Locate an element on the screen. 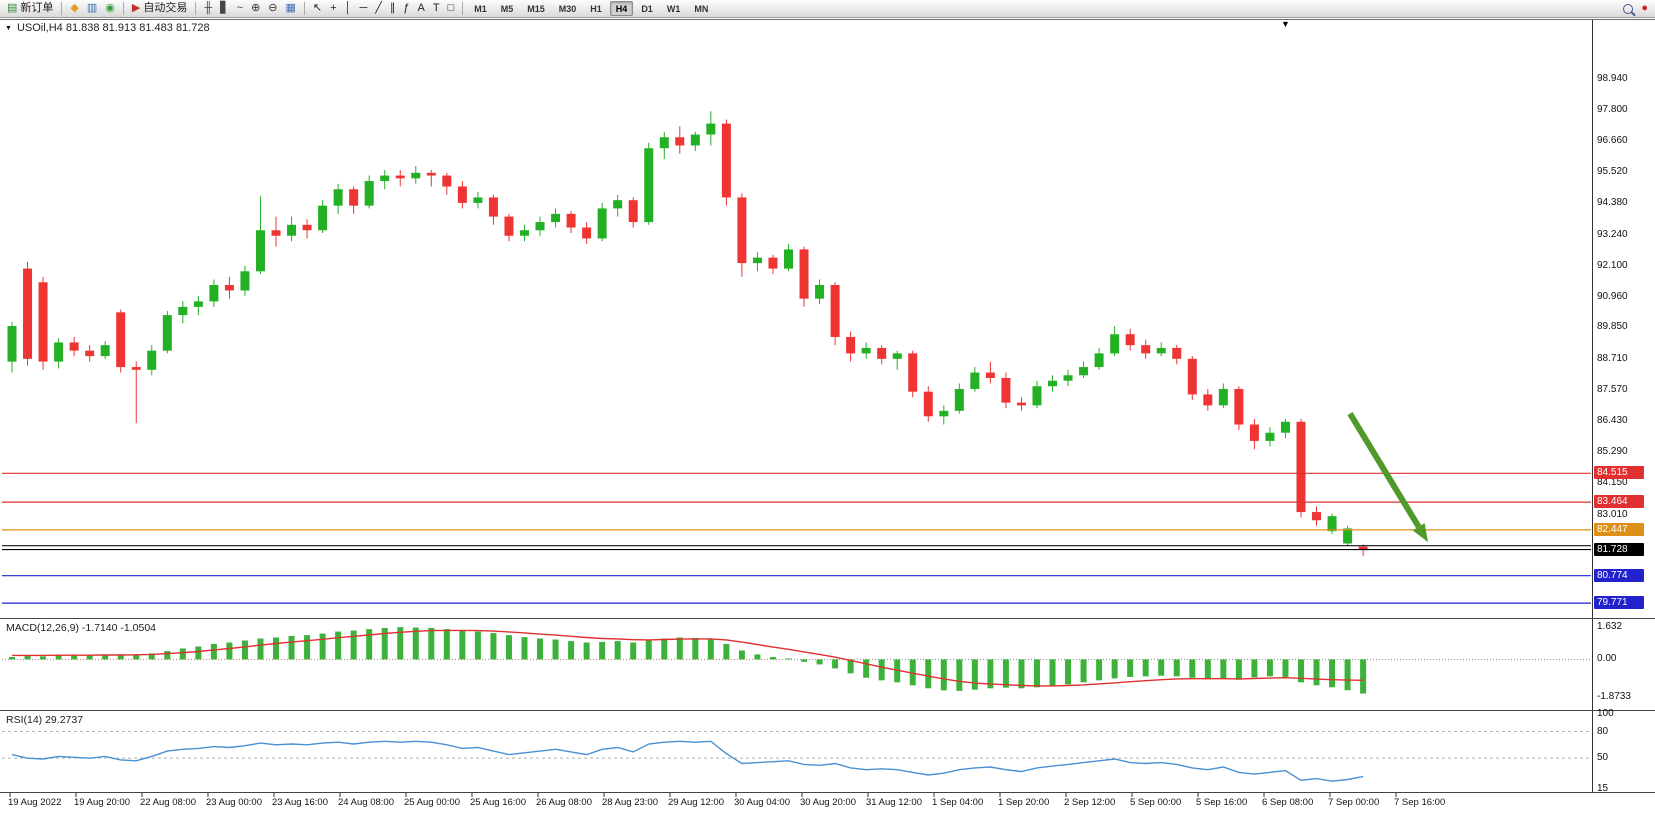  timeframe-d1-button: D1 is located at coordinates (647, 8).